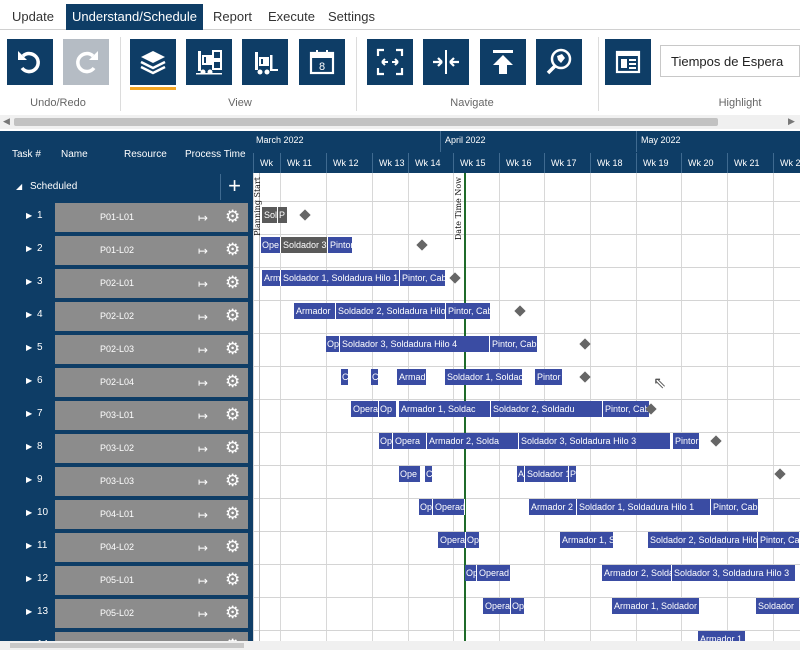 The image size is (800, 650). What do you see at coordinates (145, 154) in the screenshot?
I see `col-resource: Resource` at bounding box center [145, 154].